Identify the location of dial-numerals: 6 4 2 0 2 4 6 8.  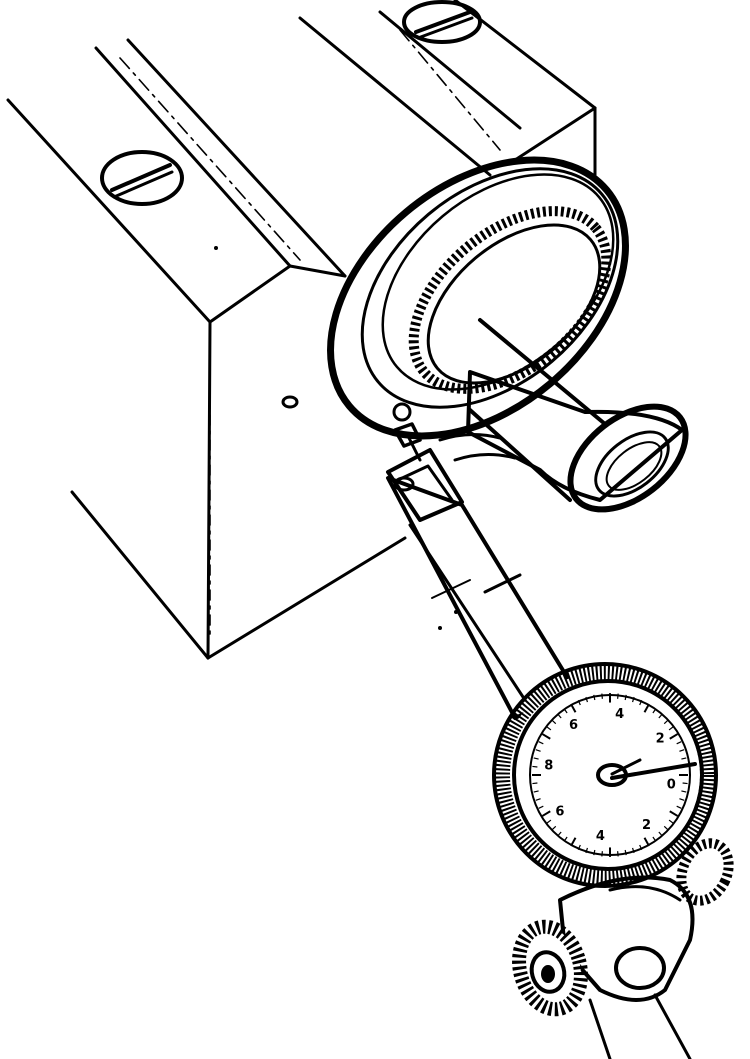
(610, 775).